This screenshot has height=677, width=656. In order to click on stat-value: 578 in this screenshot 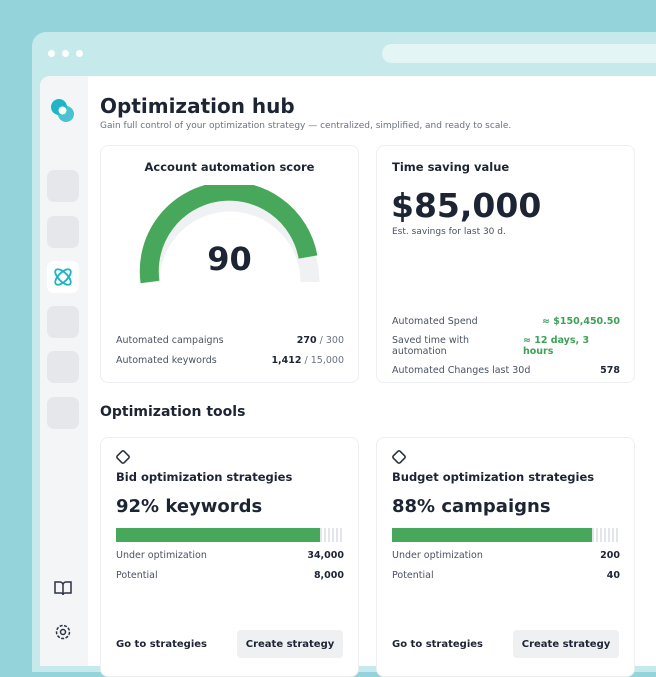, I will do `click(610, 370)`.